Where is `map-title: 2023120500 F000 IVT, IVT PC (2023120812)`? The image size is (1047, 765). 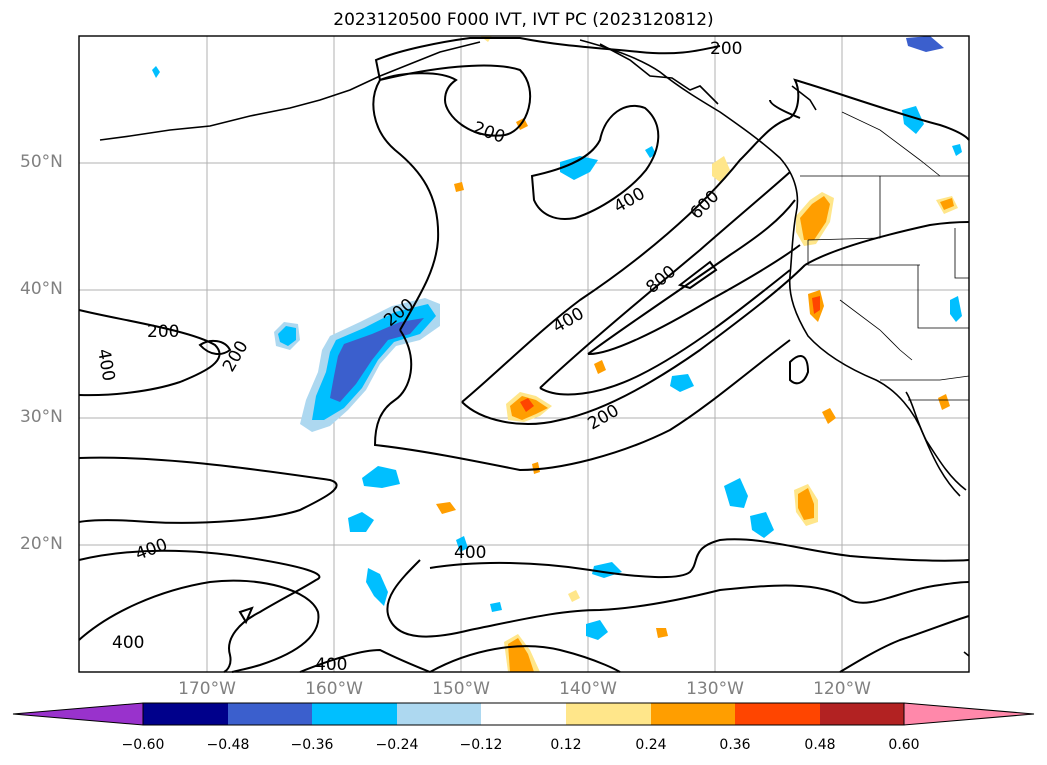 map-title: 2023120500 F000 IVT, IVT PC (2023120812) is located at coordinates (523, 20).